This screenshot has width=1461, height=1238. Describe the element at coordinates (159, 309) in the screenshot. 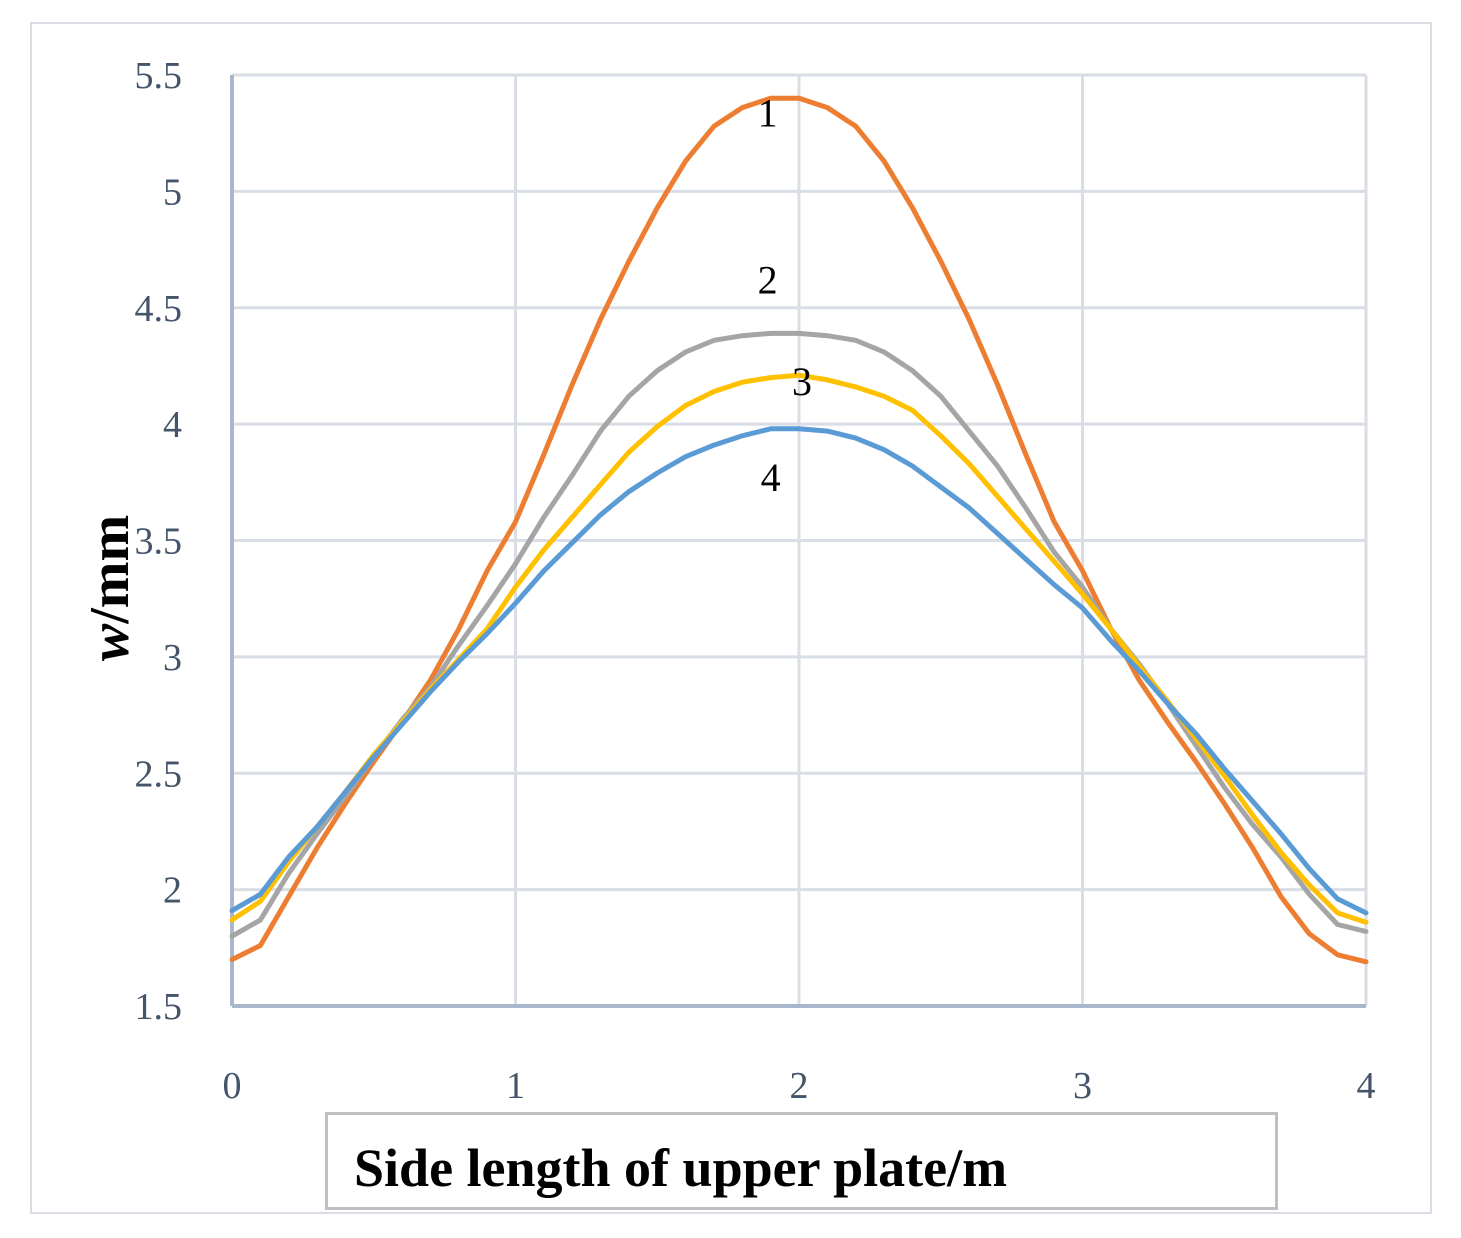

I see `y-tick-label: 4.5` at that location.